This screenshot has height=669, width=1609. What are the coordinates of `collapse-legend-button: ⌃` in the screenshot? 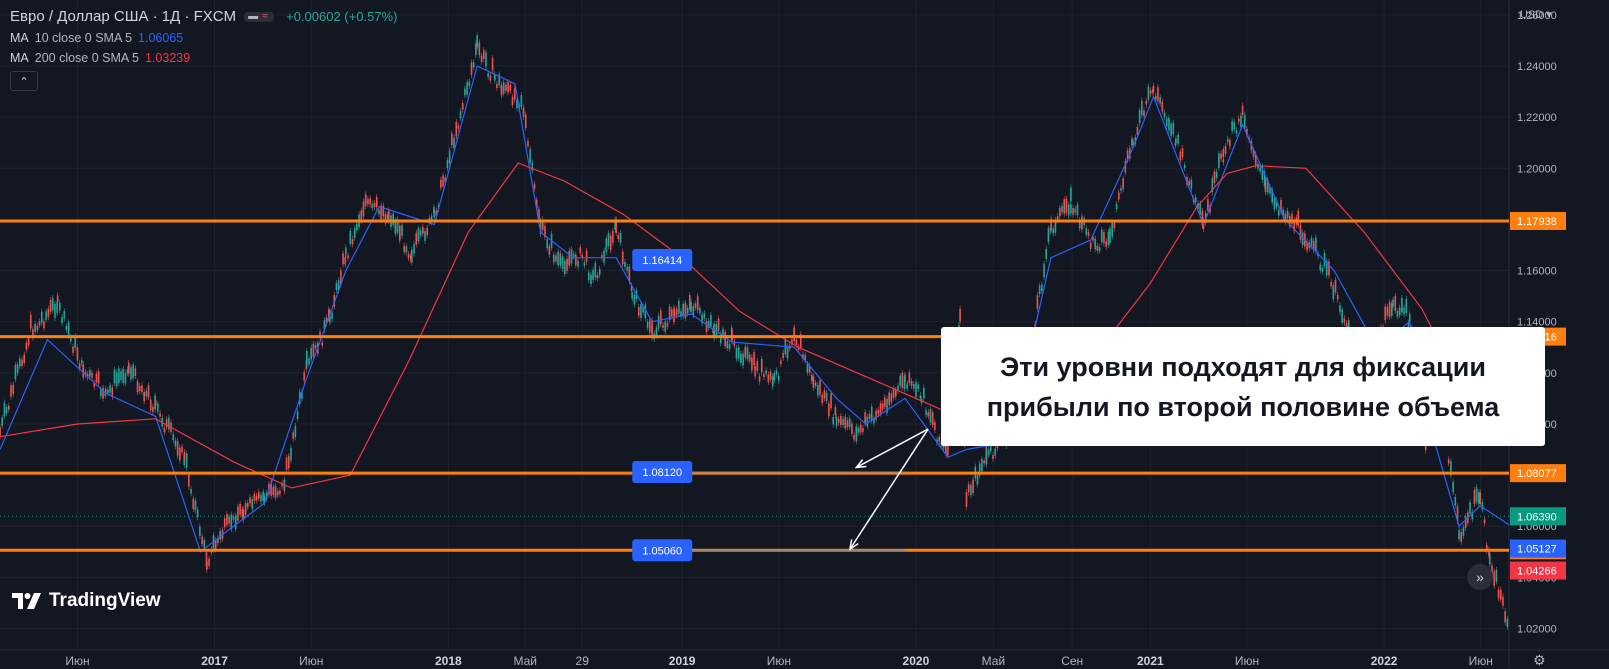 It's located at (24, 81).